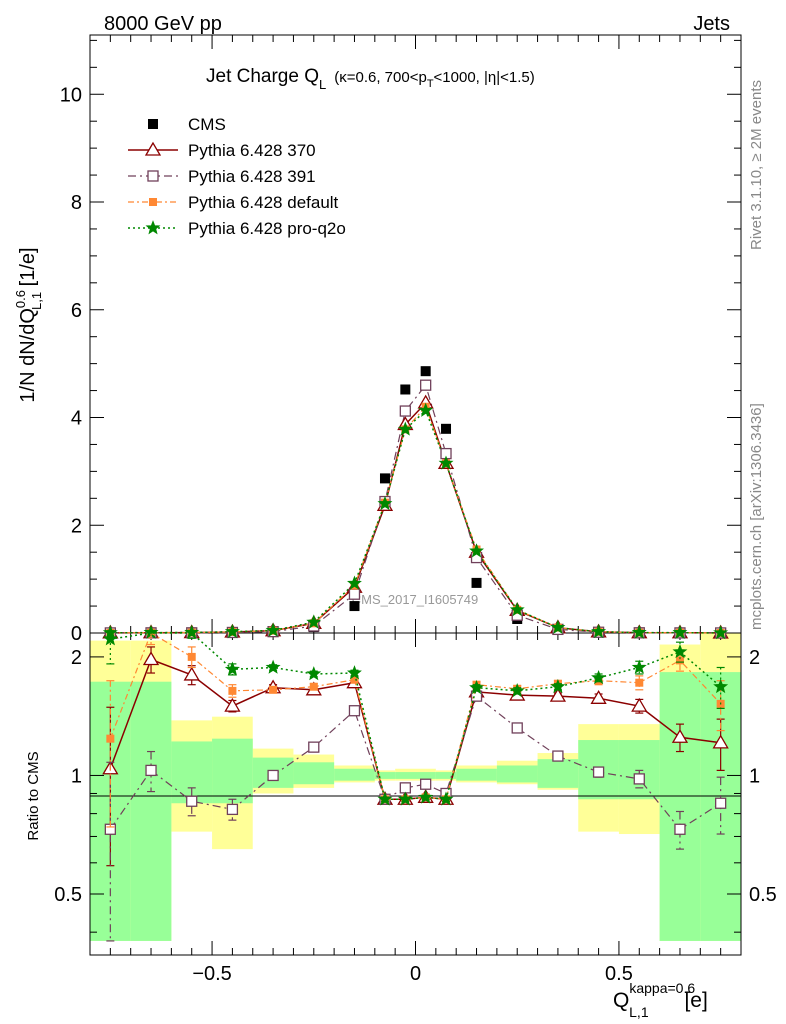 The width and height of the screenshot is (786, 1024). What do you see at coordinates (76, 526) in the screenshot?
I see `y-tick-label: 2` at bounding box center [76, 526].